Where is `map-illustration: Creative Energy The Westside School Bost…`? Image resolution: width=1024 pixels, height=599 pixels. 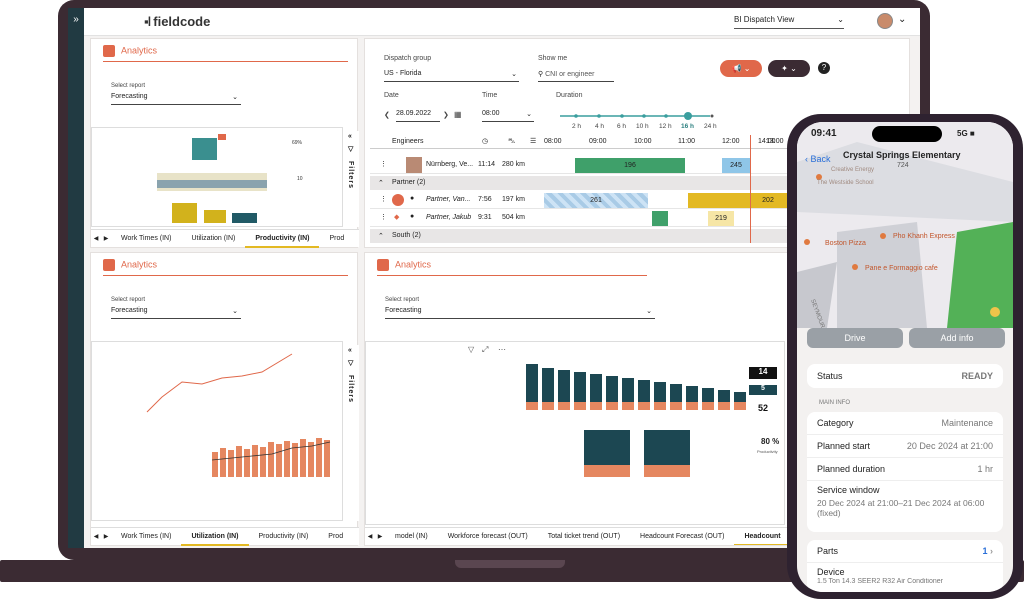
map-illustration: Creative Energy The Westside School Bost… is located at coordinates (905, 225).